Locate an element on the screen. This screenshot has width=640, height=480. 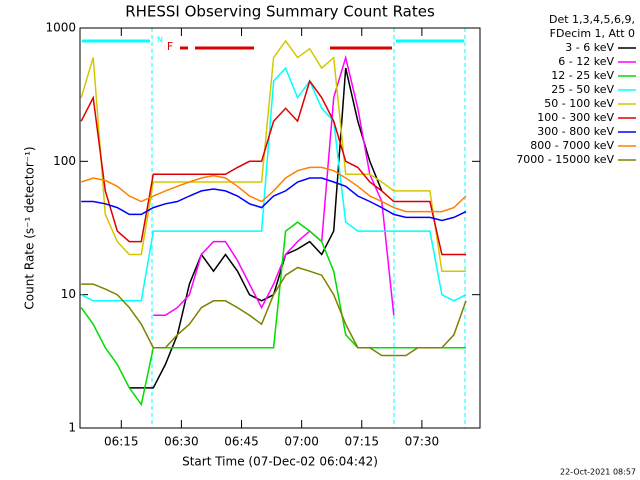
x-axis-label: Start Time (07-Dec-02 06:04:42) is located at coordinates (280, 462).